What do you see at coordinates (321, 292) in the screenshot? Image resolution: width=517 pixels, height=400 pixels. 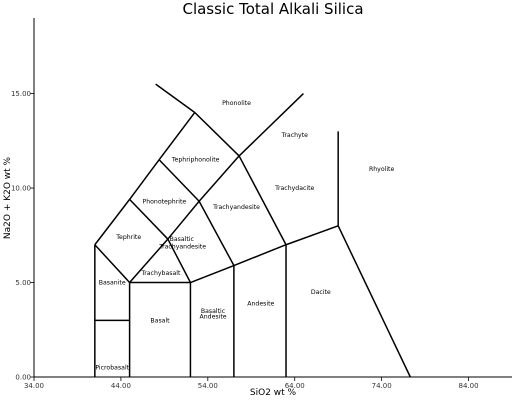 I see `field-label-dacite: Dacite` at bounding box center [321, 292].